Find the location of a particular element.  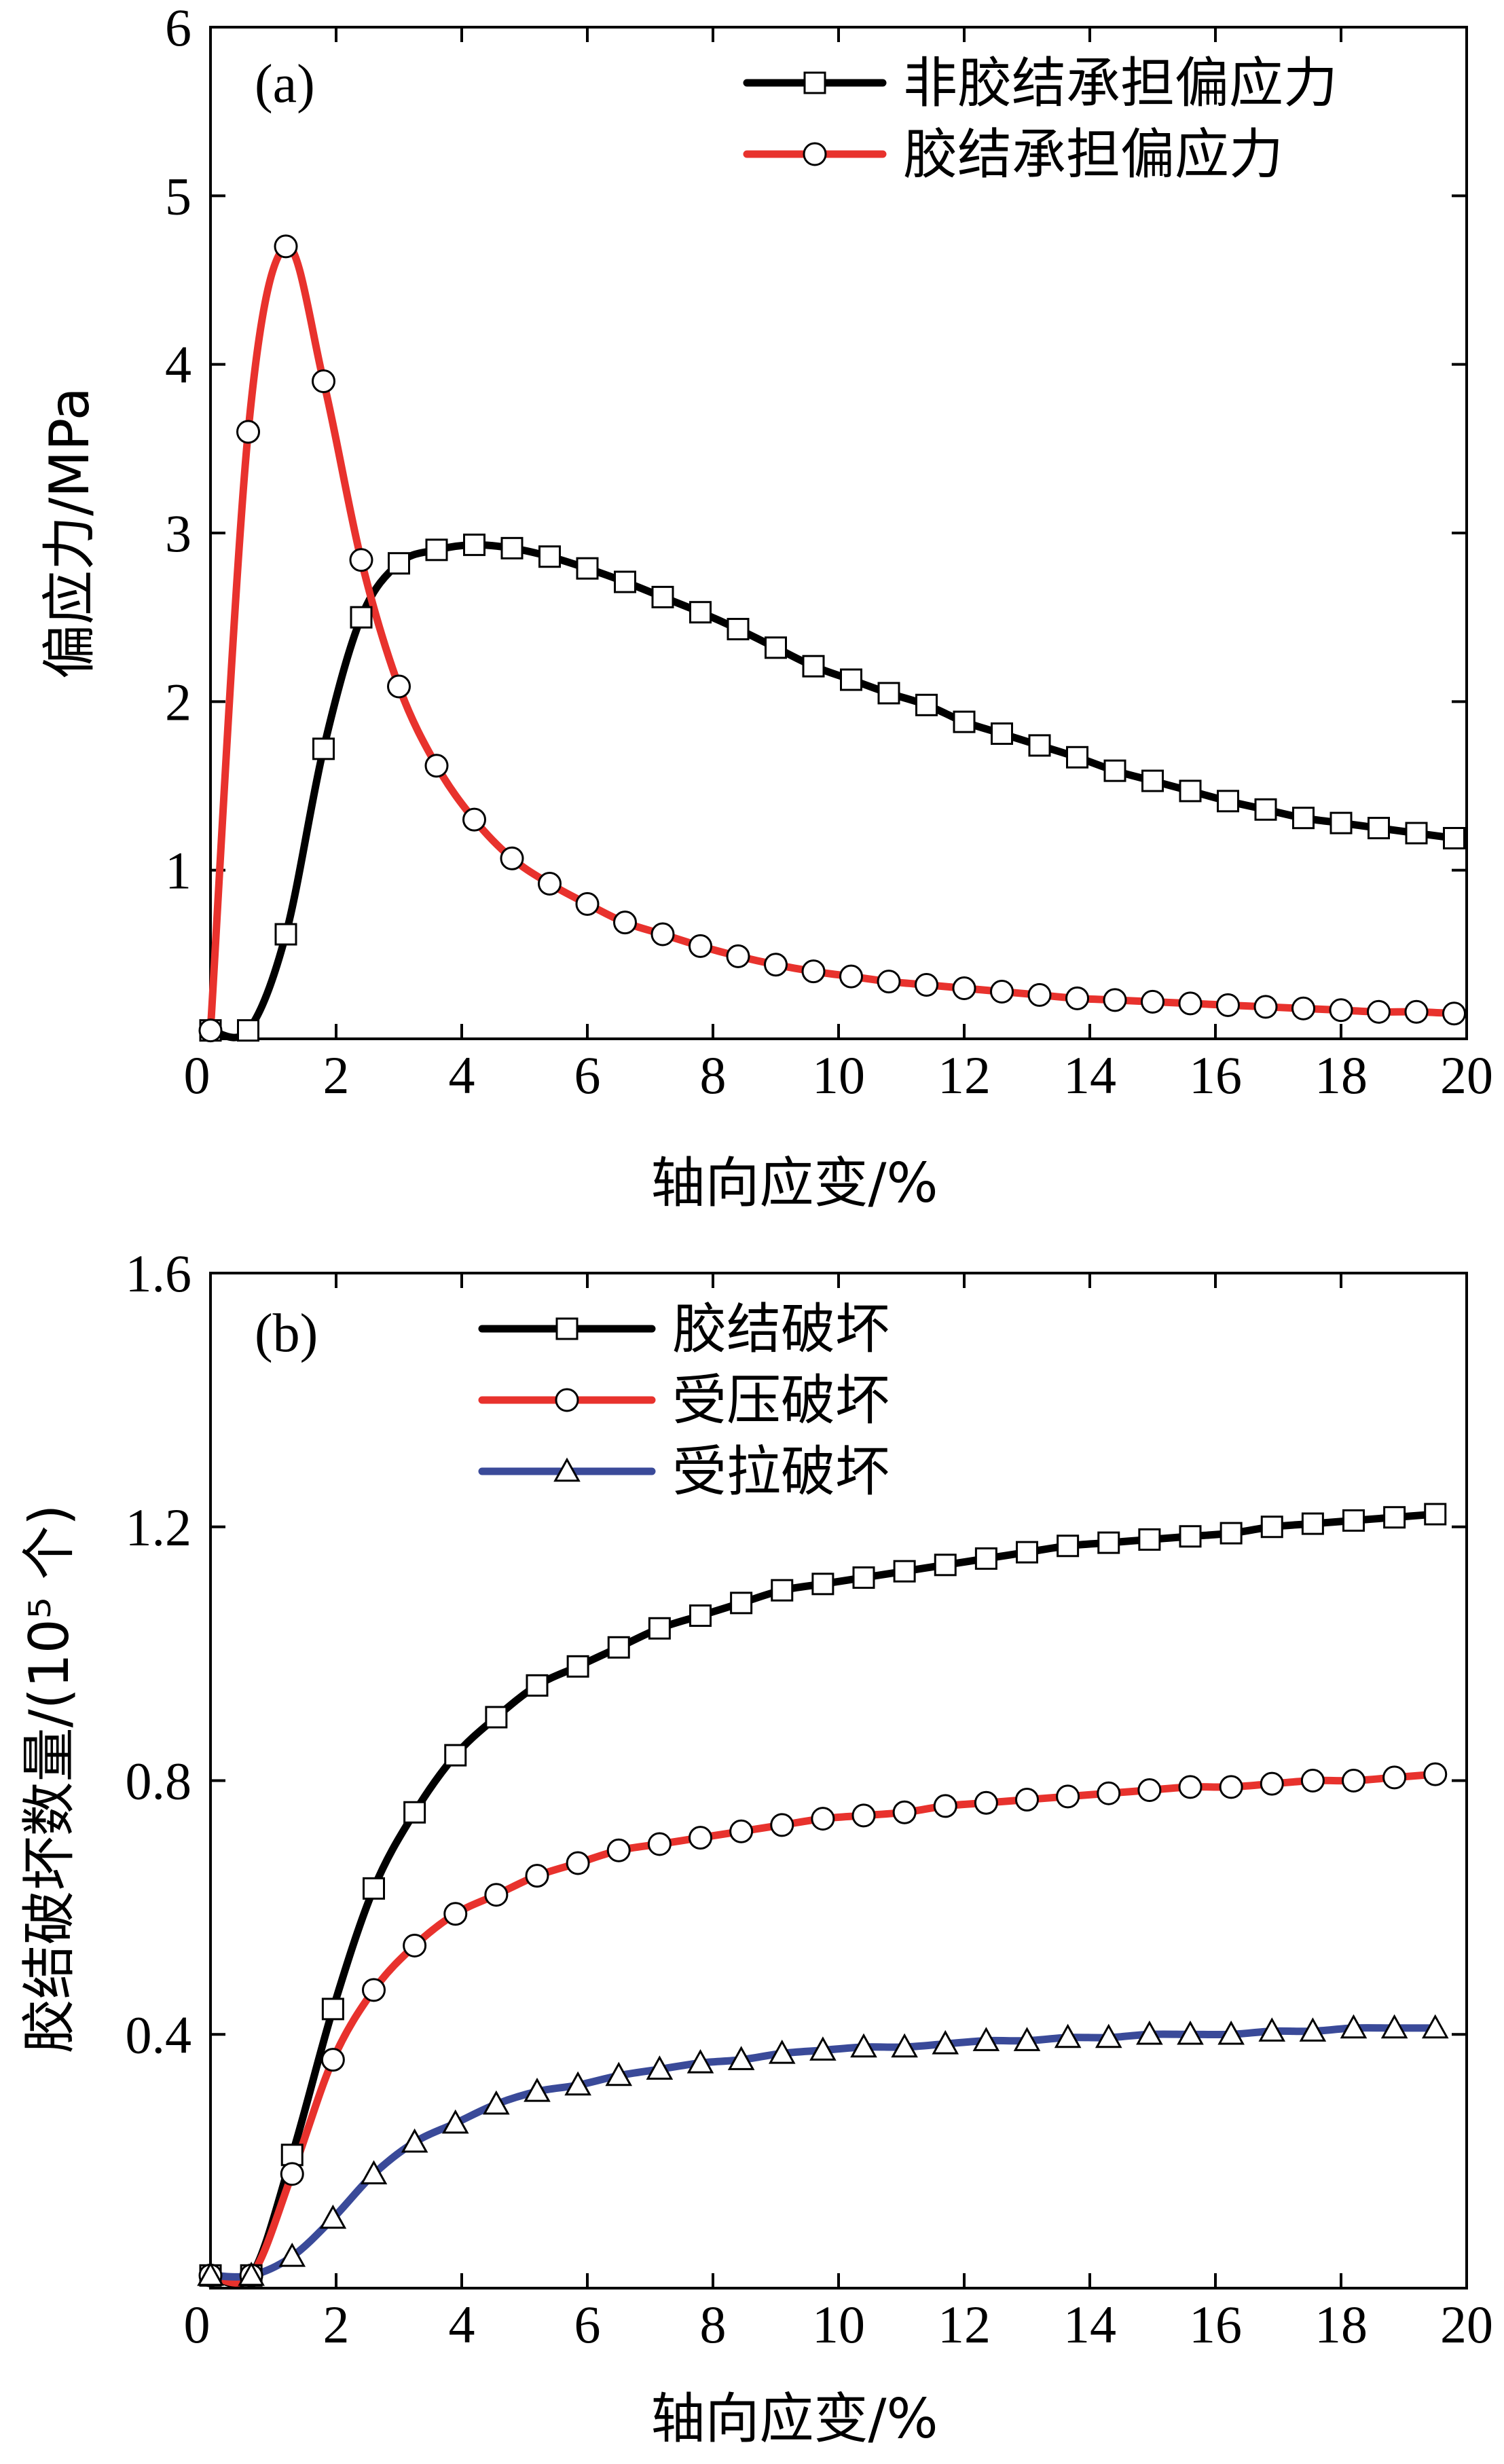

y-tick-label: 4 is located at coordinates (178, 364).